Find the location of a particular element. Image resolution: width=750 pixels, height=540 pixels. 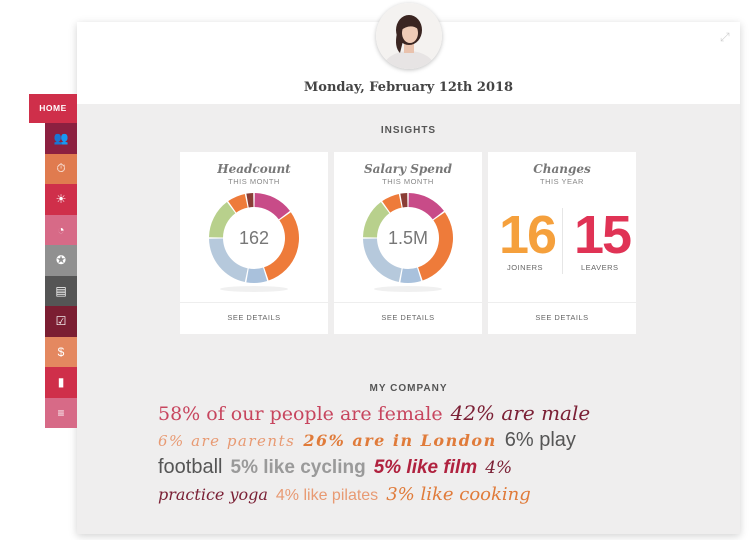

company-fact: practice yoga is located at coordinates (213, 494).